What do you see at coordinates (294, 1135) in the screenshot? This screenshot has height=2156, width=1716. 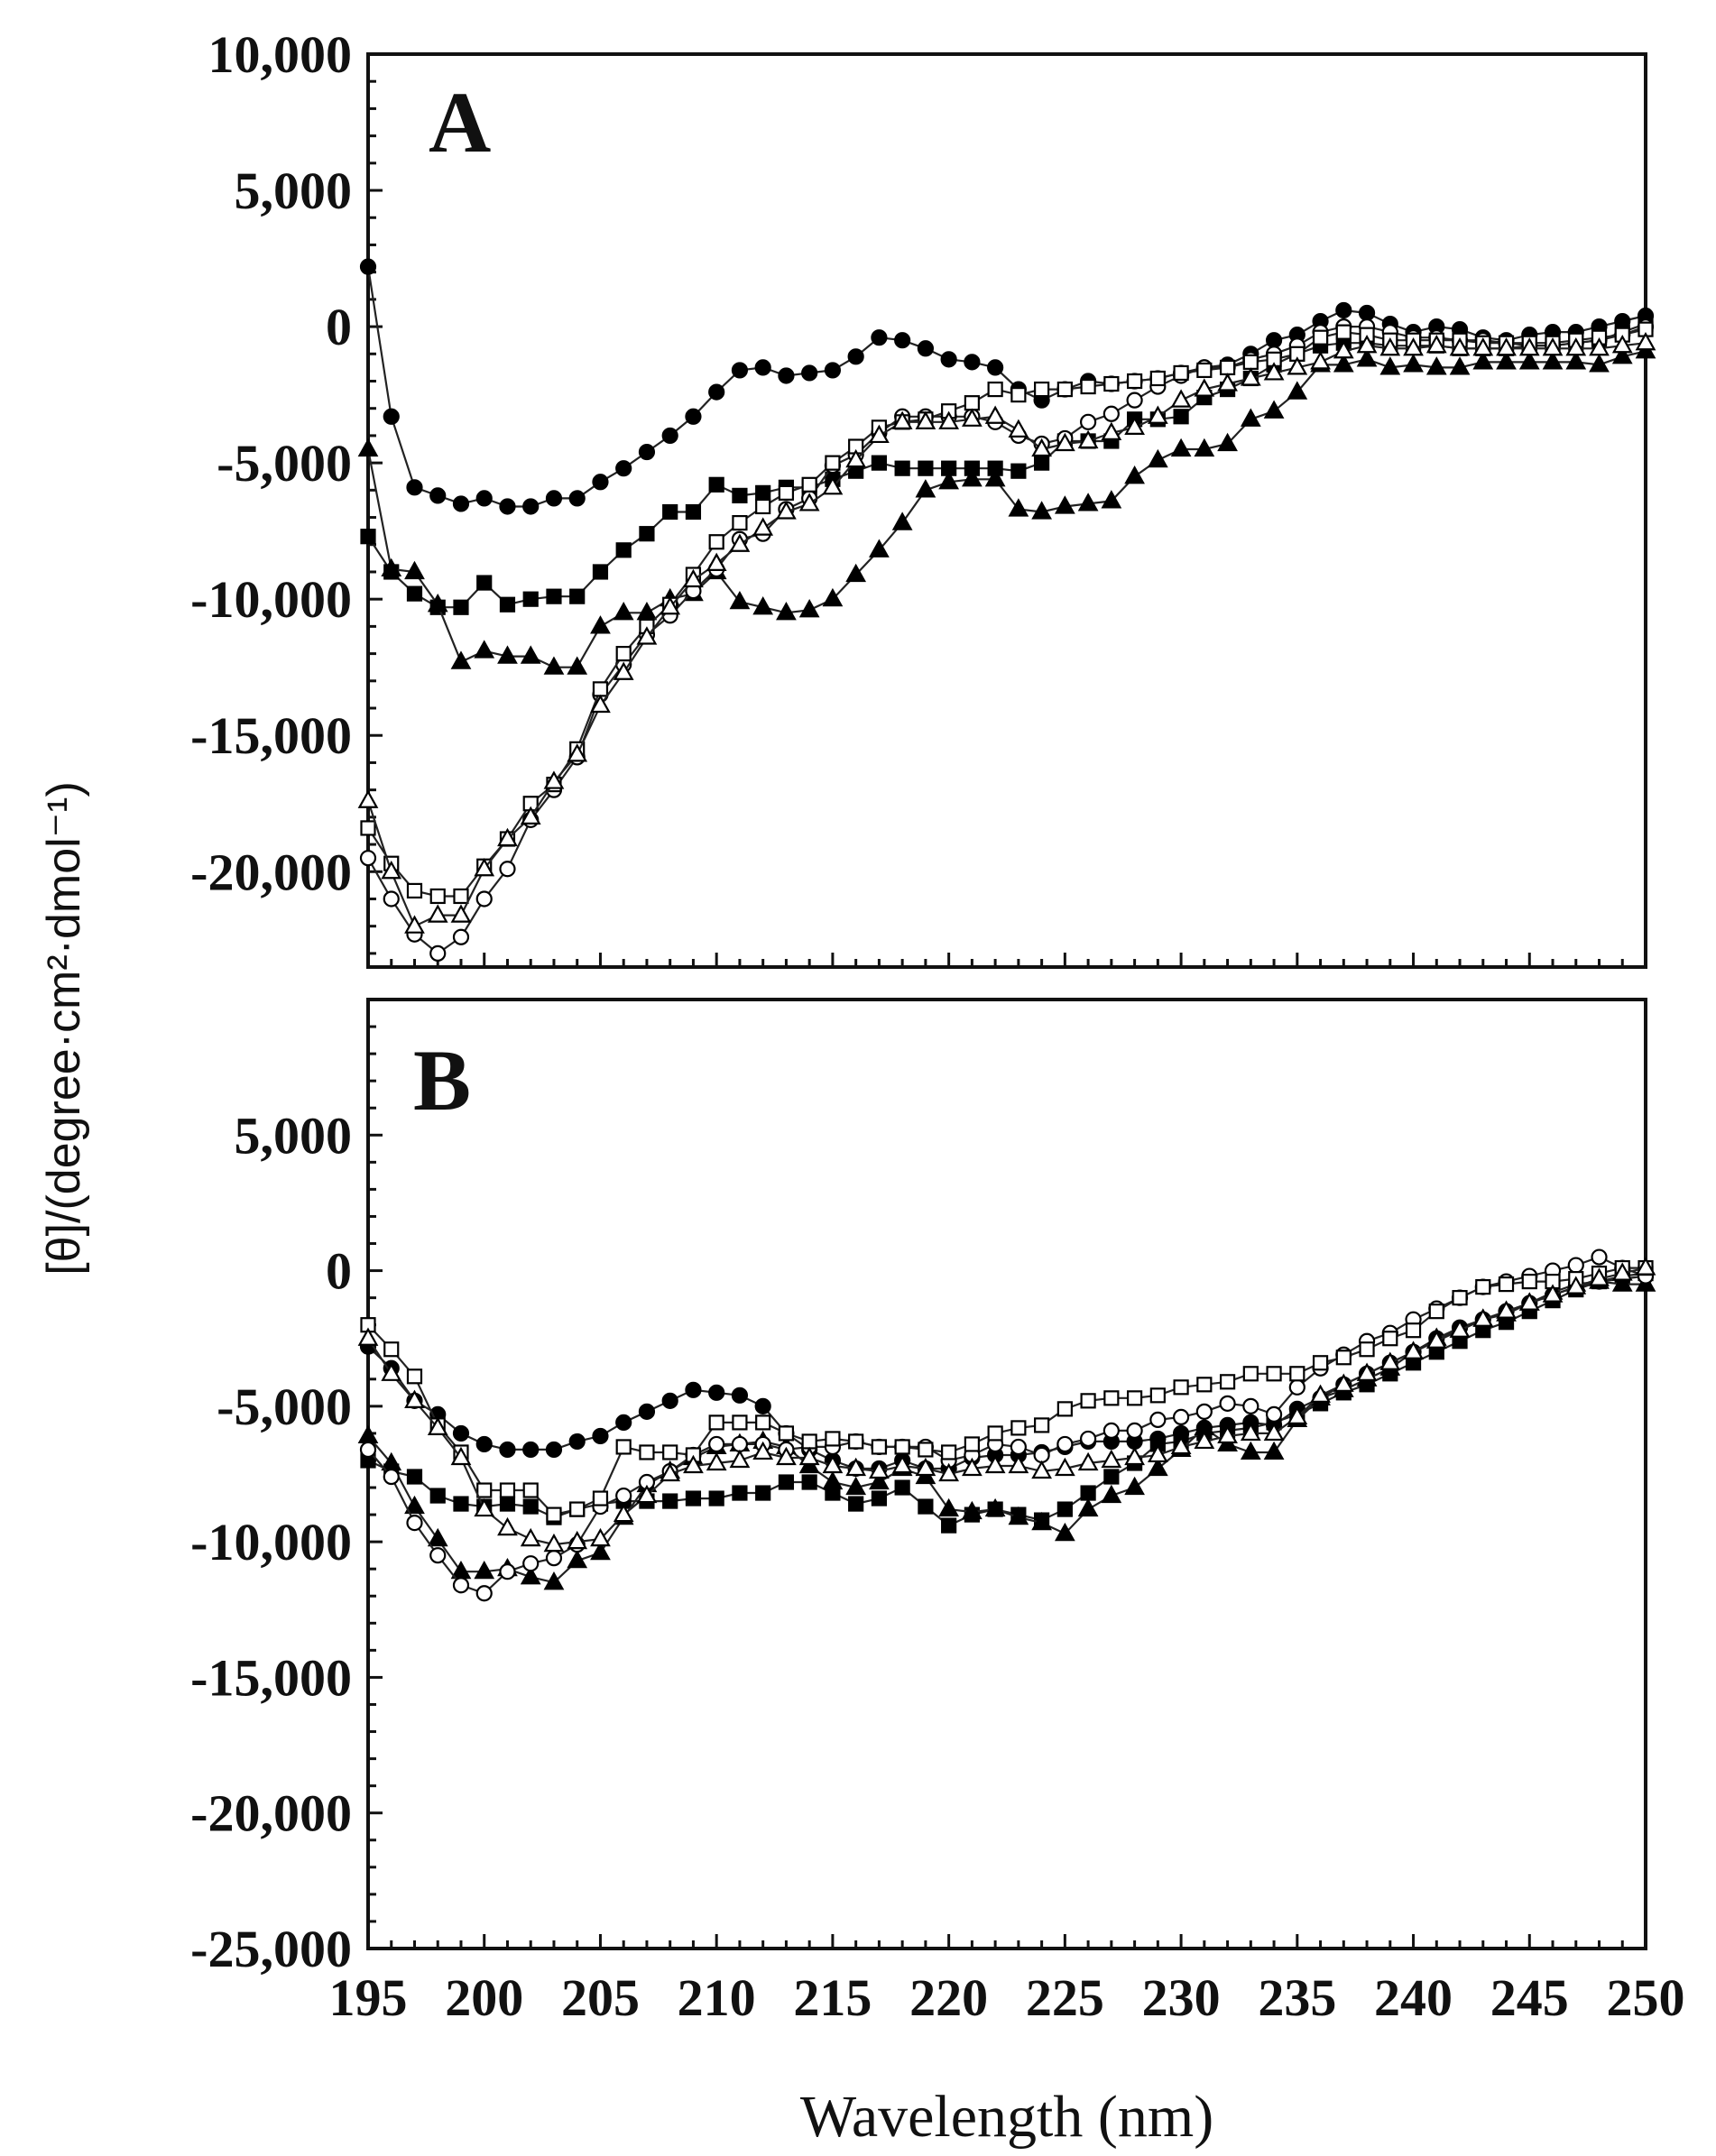 I see `panel-b-y-tick-label: 5,000` at bounding box center [294, 1135].